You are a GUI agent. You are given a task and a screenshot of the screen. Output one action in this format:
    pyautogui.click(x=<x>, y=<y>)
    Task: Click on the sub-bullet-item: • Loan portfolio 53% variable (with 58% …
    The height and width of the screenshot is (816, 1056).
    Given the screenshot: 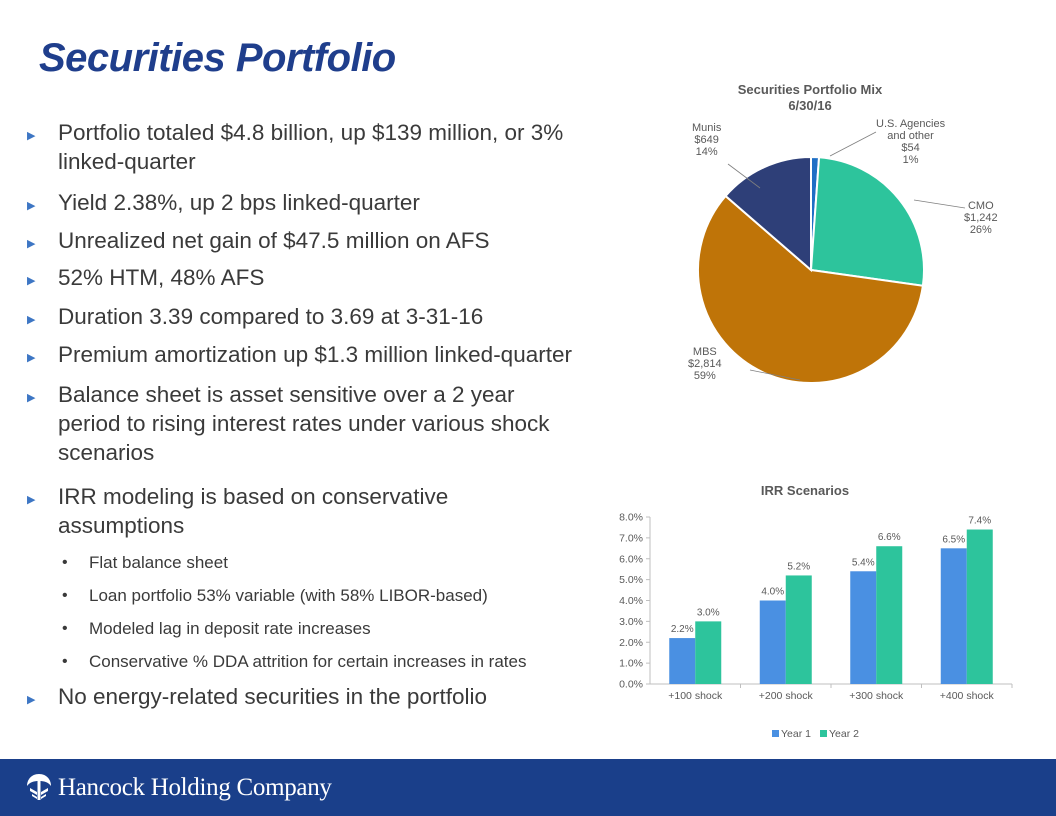 What is the action you would take?
    pyautogui.click(x=275, y=596)
    